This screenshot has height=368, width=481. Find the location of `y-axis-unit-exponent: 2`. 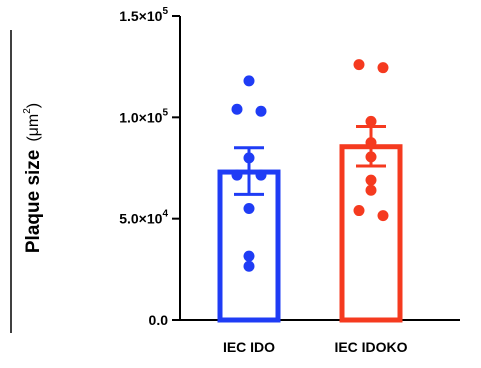

y-axis-unit-exponent: 2 is located at coordinates (27, 111).